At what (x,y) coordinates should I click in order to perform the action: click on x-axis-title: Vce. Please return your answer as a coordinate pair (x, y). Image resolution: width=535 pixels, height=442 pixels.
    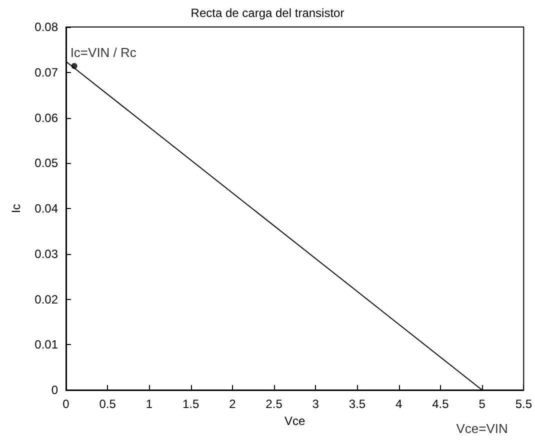
    Looking at the image, I should click on (295, 421).